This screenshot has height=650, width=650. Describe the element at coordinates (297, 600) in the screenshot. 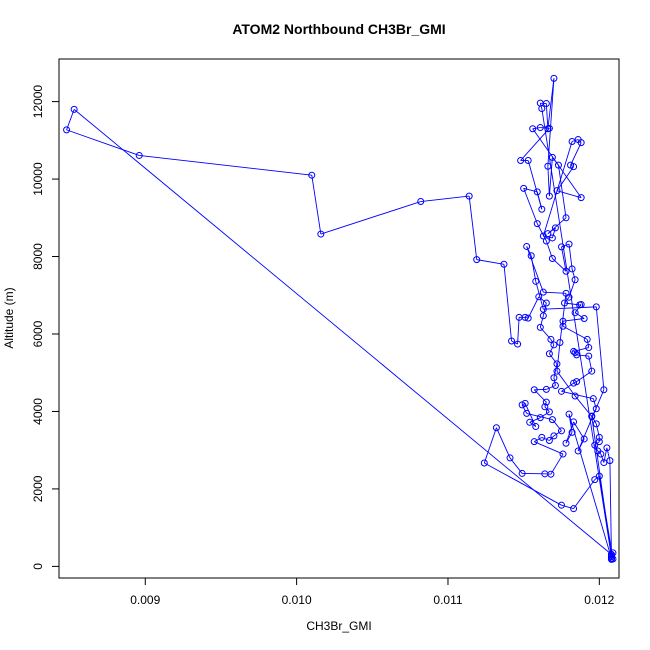

I see `x-tick-label: 0.010` at that location.